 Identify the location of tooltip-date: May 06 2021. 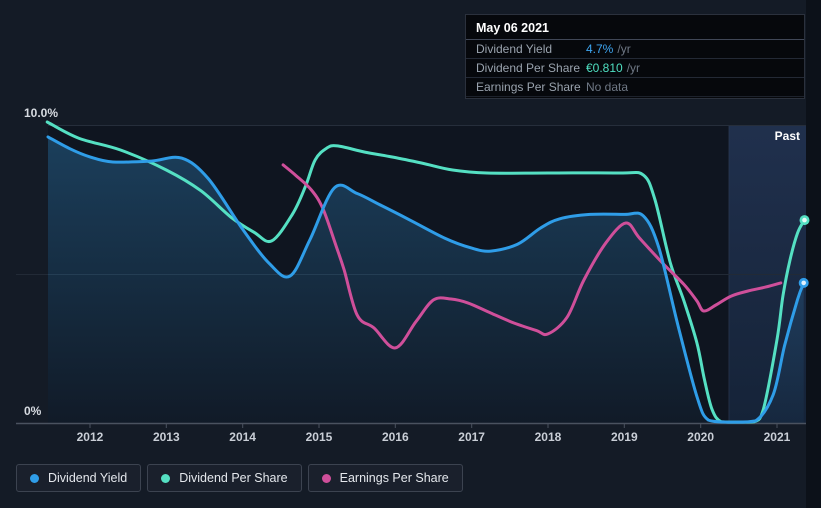
(635, 27).